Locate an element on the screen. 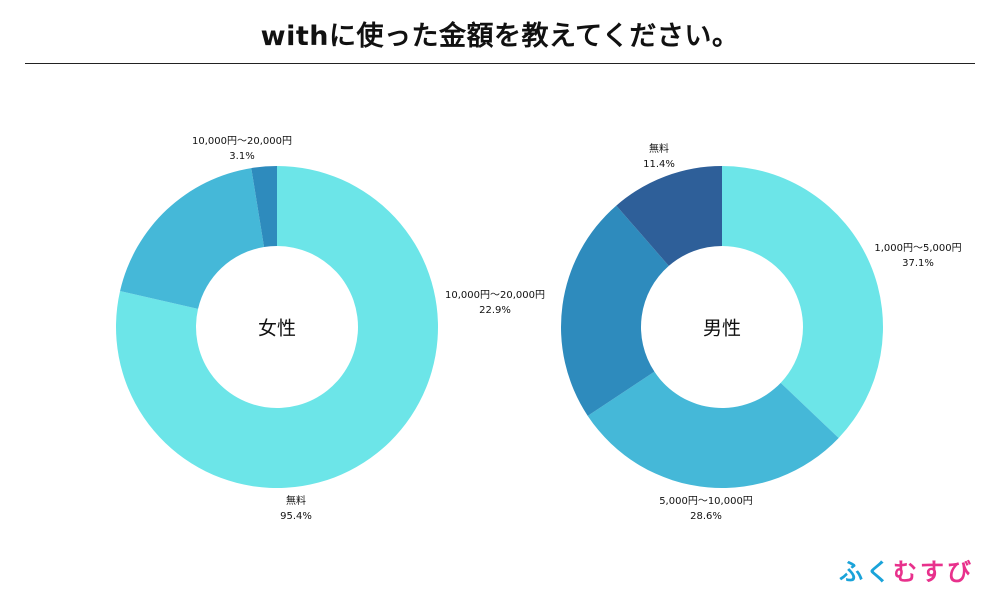 The width and height of the screenshot is (1000, 600). male-center-label: 男性 is located at coordinates (722, 328).